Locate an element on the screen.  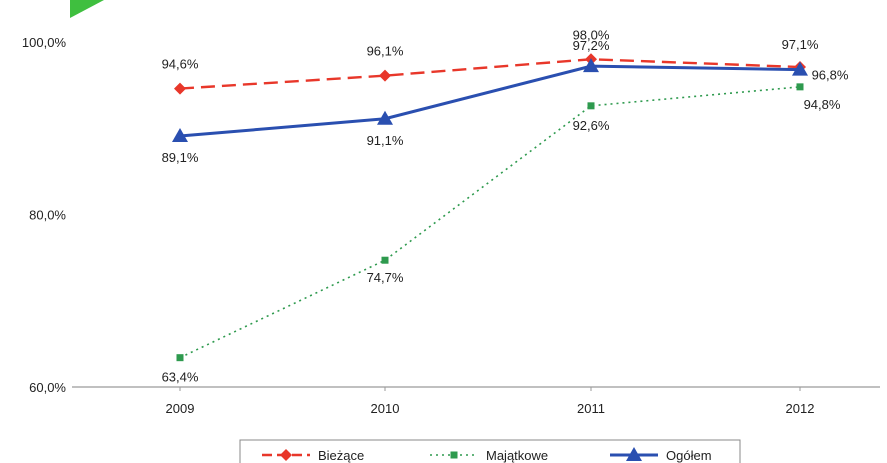
x-tick-label: 2010 is located at coordinates (385, 408).